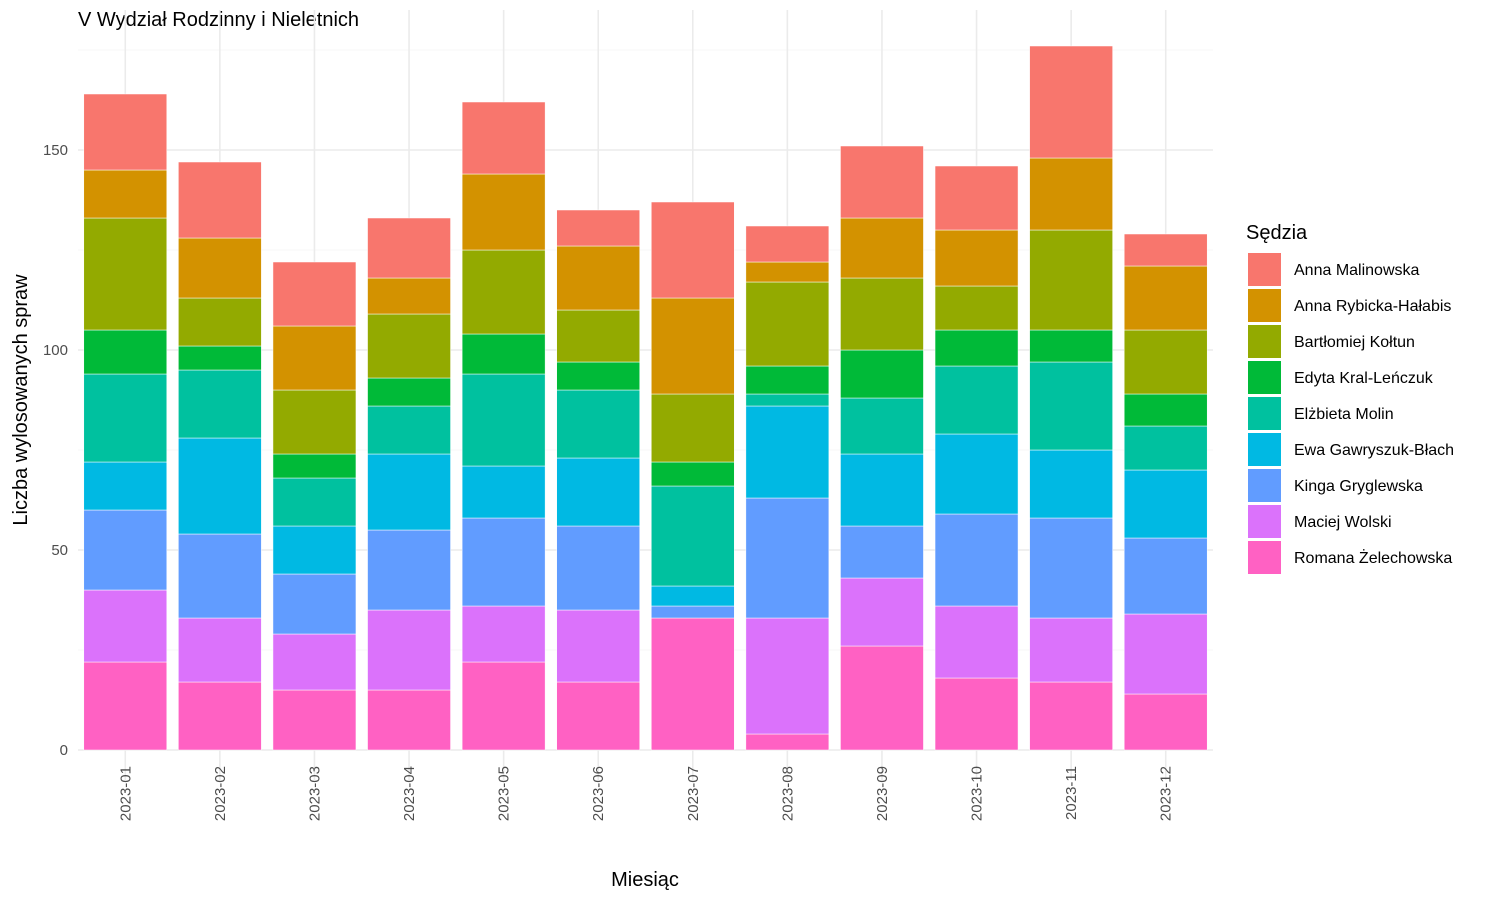 The width and height of the screenshot is (1500, 900). Describe the element at coordinates (55, 450) in the screenshot. I see `y-tick-labels: 0 50 100 150` at that location.